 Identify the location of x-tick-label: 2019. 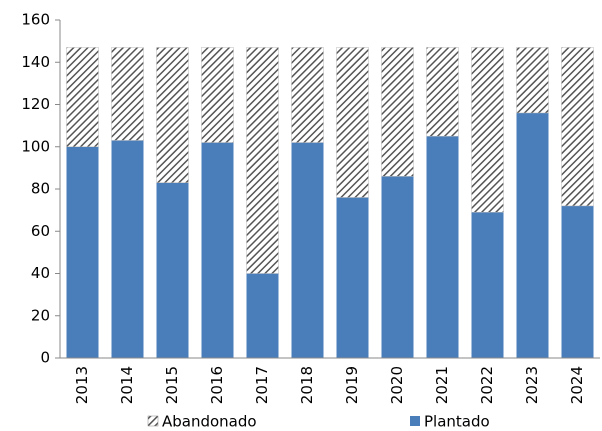
(352, 385).